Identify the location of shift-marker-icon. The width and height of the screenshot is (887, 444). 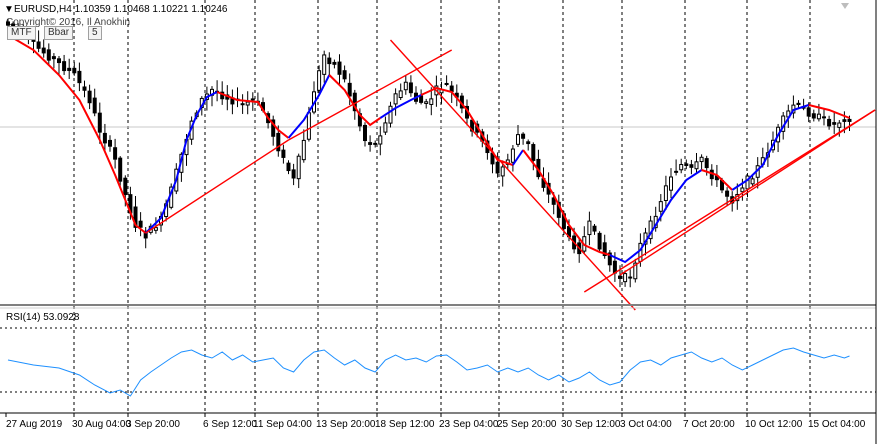
(845, 6).